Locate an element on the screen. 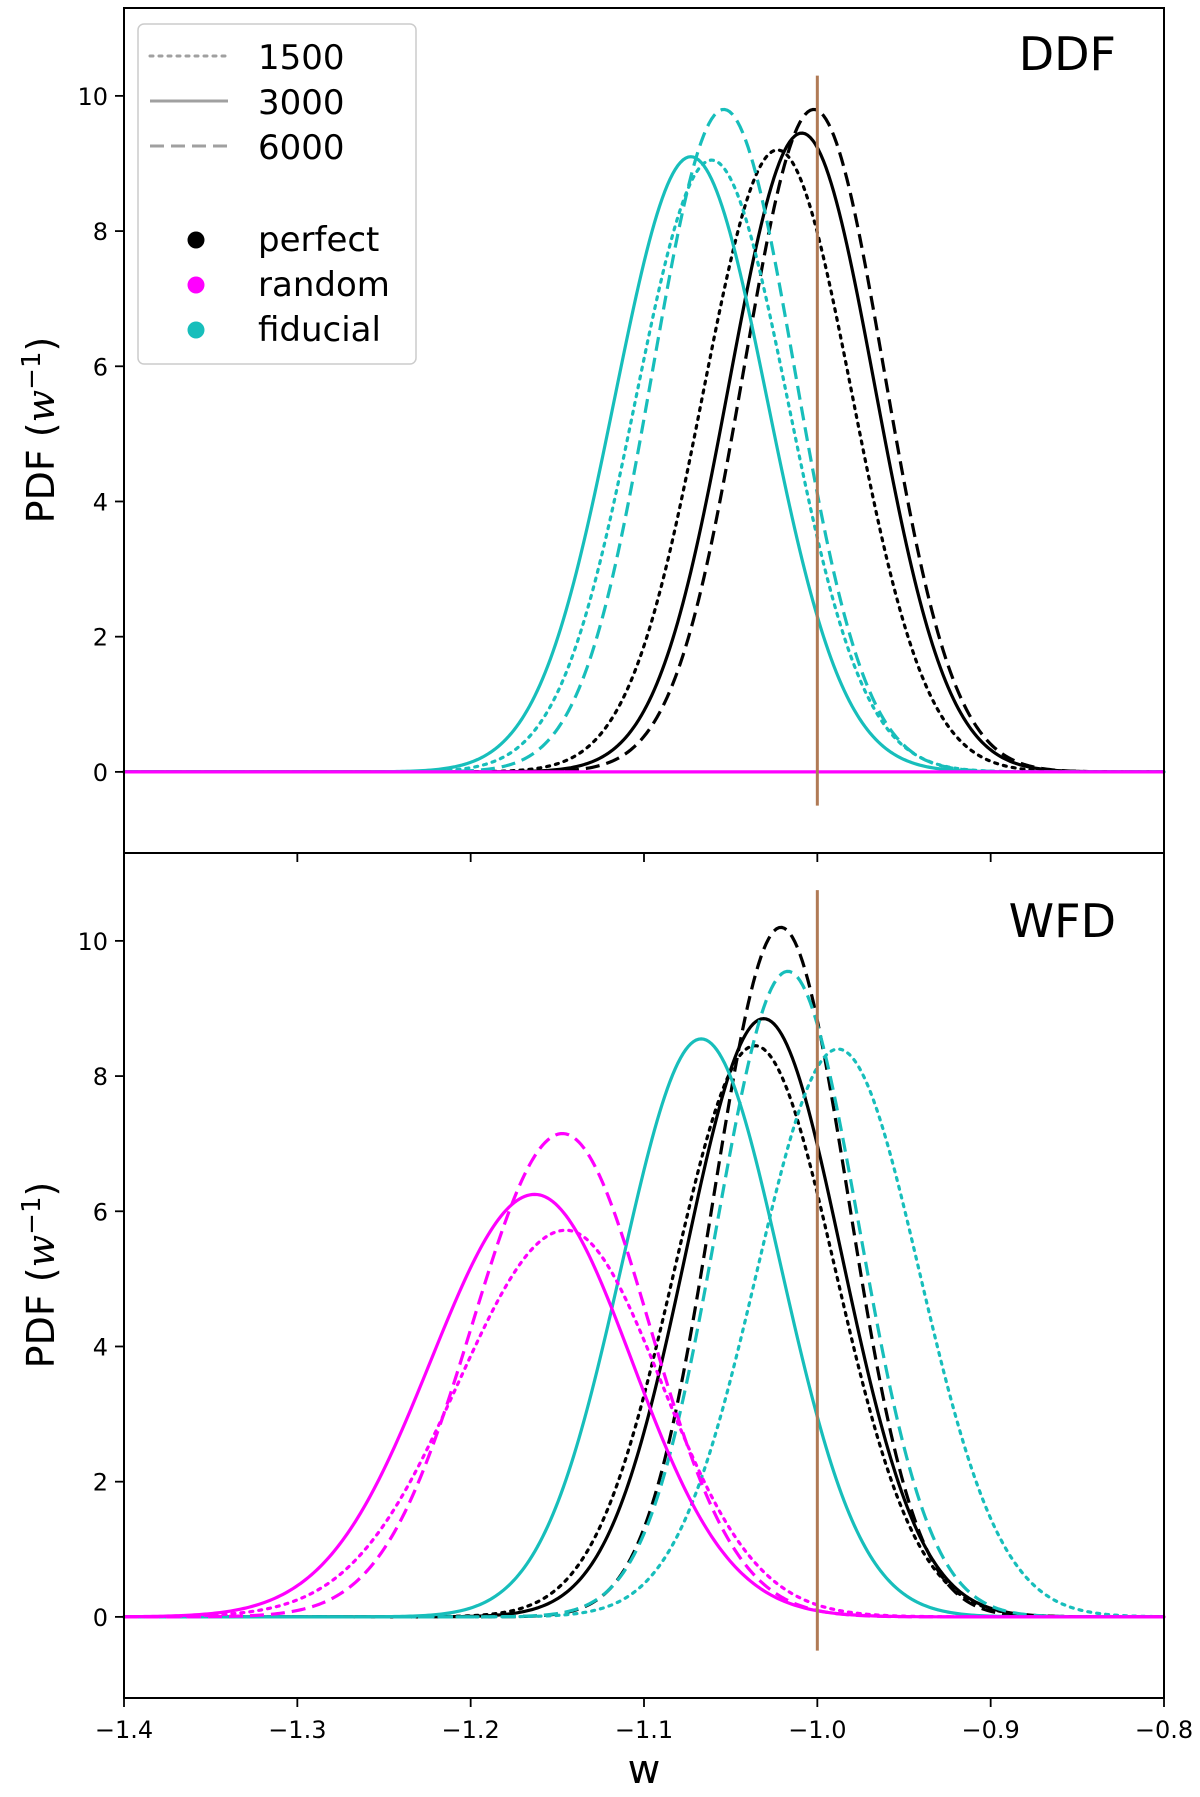 The image size is (1200, 1797). wfd-y-axis-label: PDF (w−1) is located at coordinates (40, 1275).